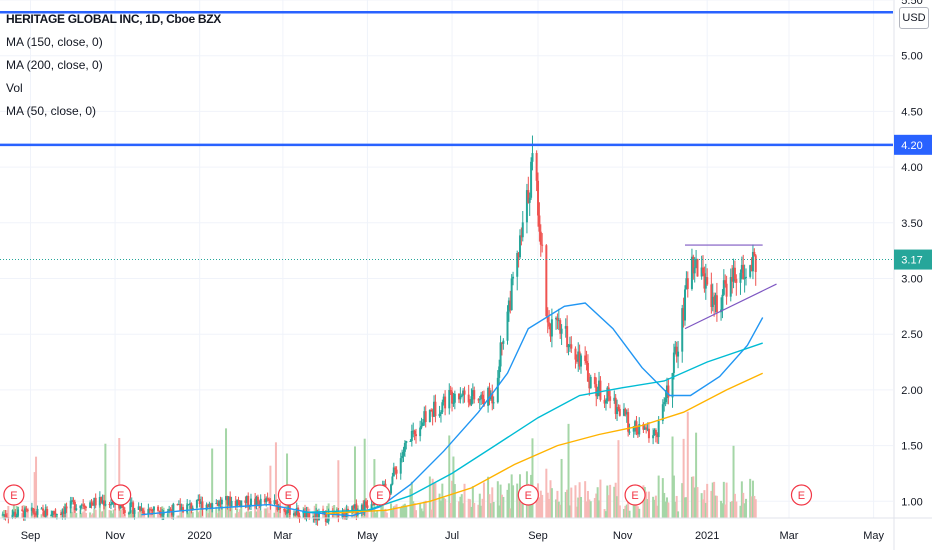  Describe the element at coordinates (54, 42) in the screenshot. I see `legend-study-ma150: MA (150, close, 0)` at that location.